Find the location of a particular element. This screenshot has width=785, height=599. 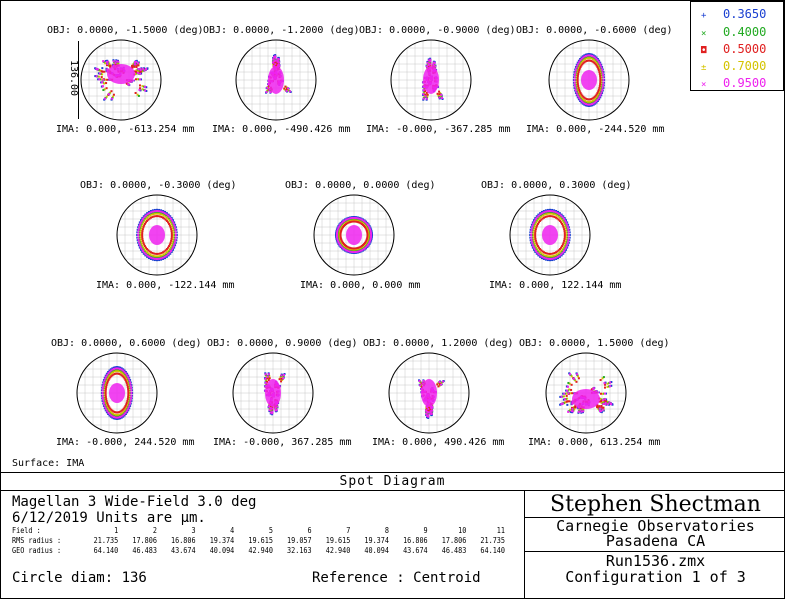

legend-wavelength: 0.7000 is located at coordinates (745, 66).